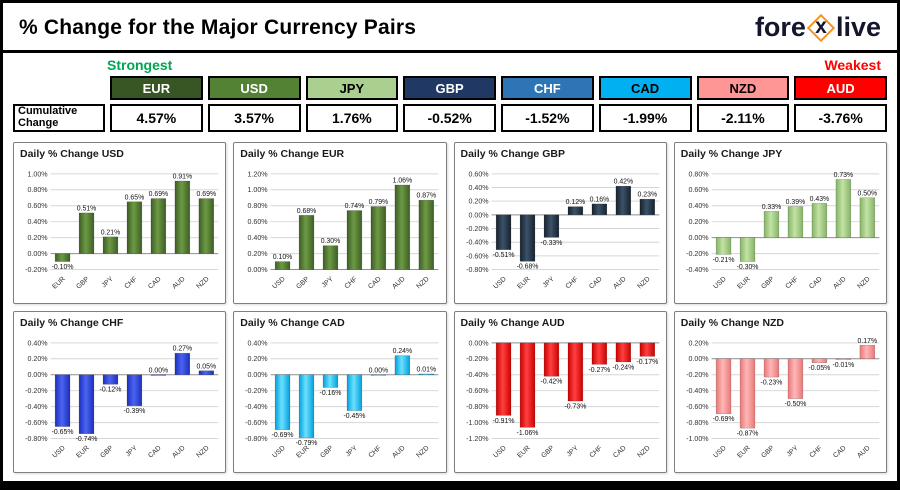  What do you see at coordinates (821, 26) in the screenshot?
I see `logo-x-letter: x` at bounding box center [821, 26].